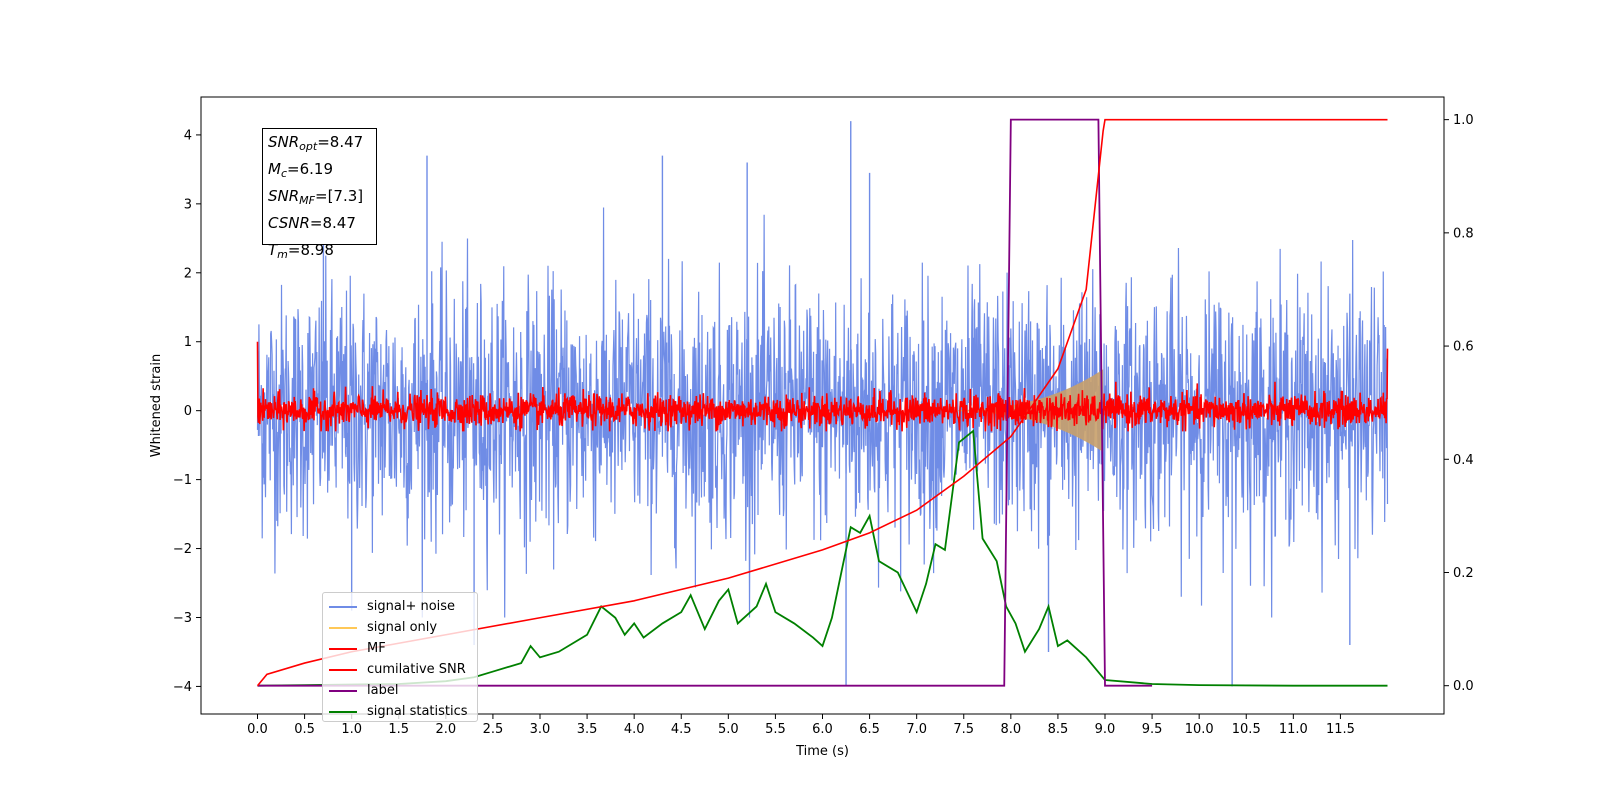 The height and width of the screenshot is (800, 1600). Describe the element at coordinates (398, 729) in the screenshot. I see `x-tick-label: 1.5` at that location.